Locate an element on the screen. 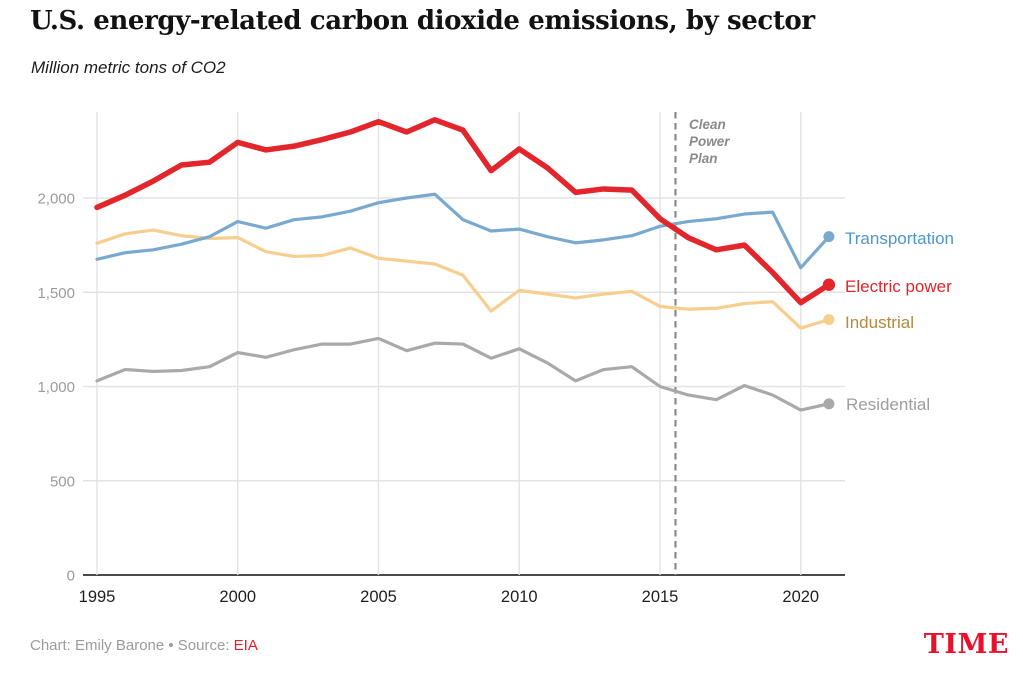  annotation-line-3: Plan is located at coordinates (703, 158).